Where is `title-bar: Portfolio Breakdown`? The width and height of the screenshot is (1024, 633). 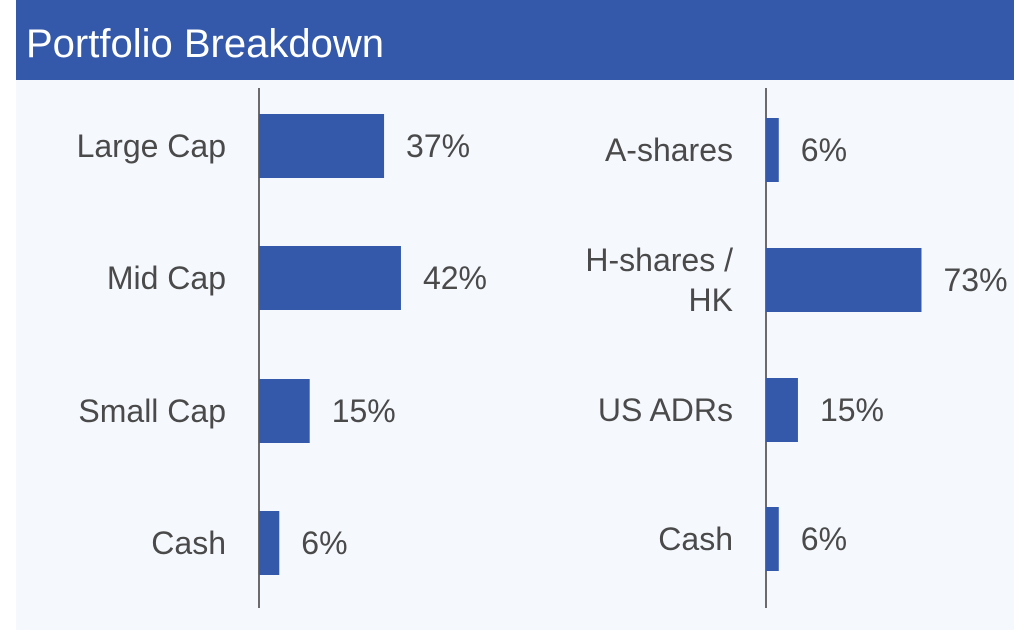 title-bar: Portfolio Breakdown is located at coordinates (515, 40).